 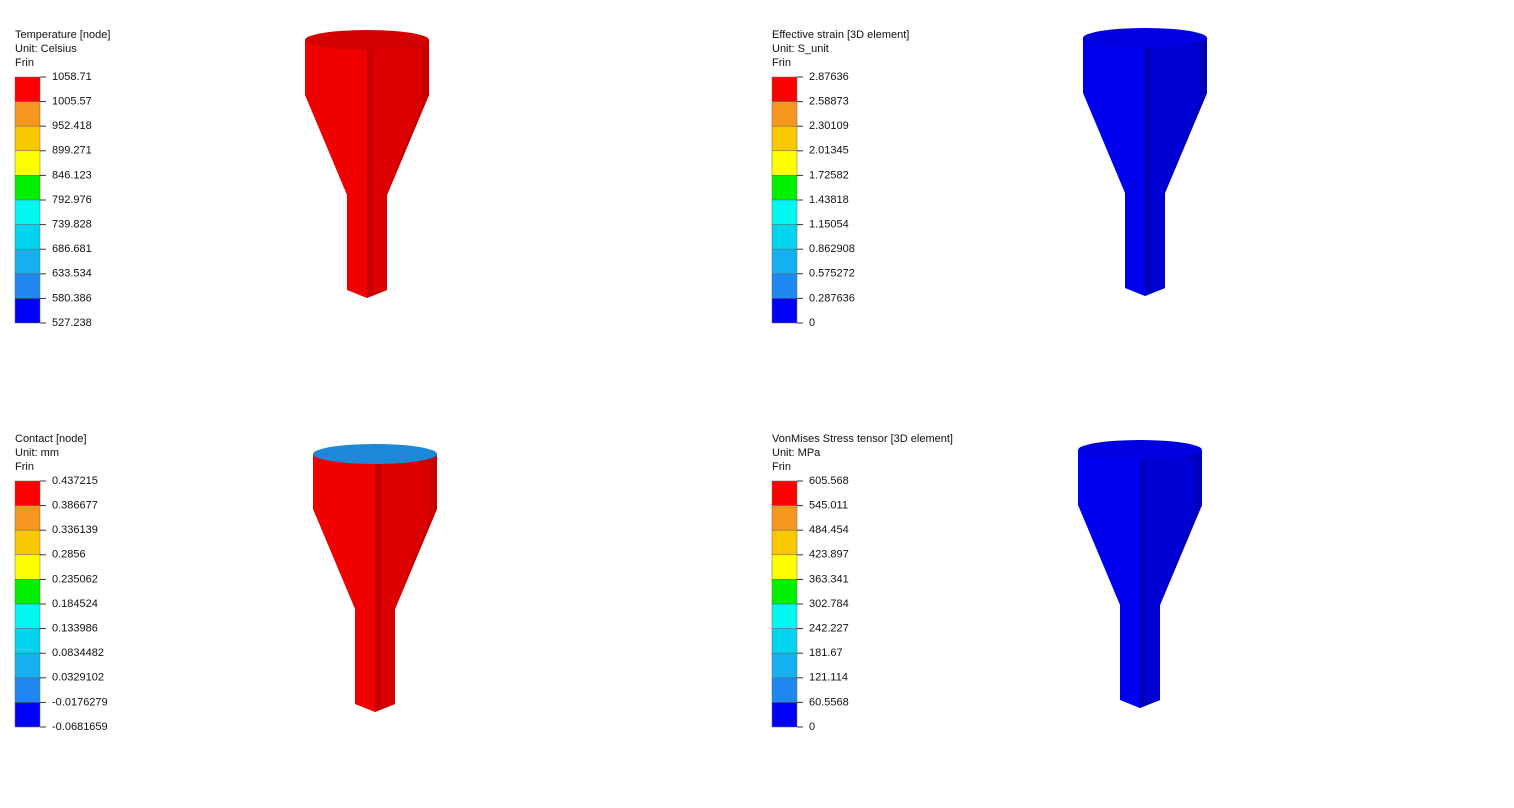 What do you see at coordinates (862, 439) in the screenshot?
I see `legend-title: VonMises Stress tensor [3D element]` at bounding box center [862, 439].